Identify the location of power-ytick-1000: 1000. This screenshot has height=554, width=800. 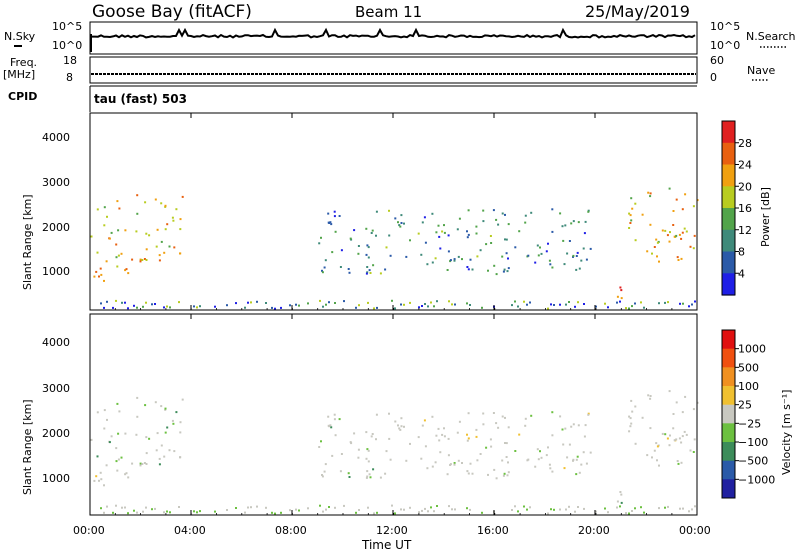
(56, 271).